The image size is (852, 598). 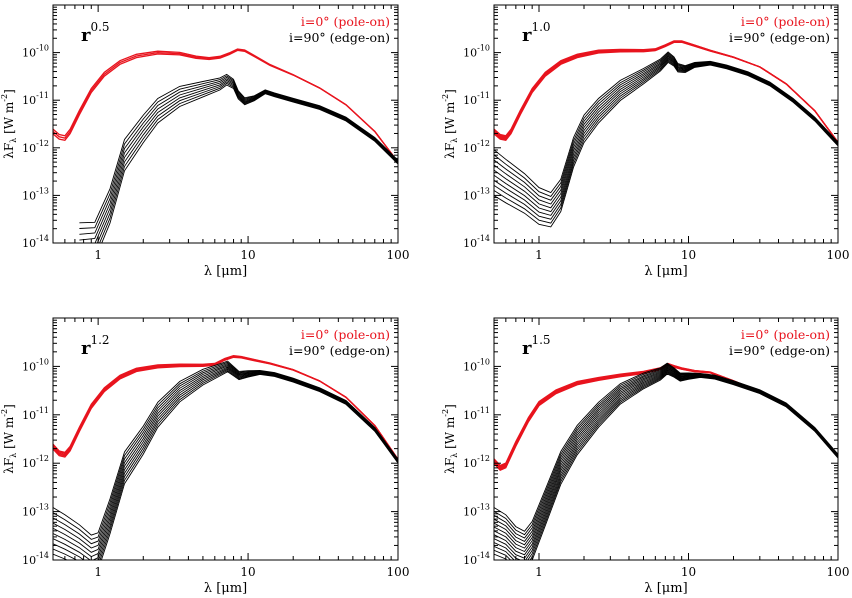 I want to click on panel-label: r1.0, so click(x=536, y=33).